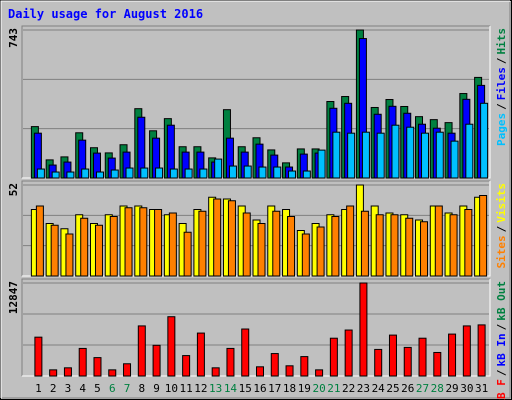  Describe the element at coordinates (245, 388) in the screenshot. I see `x-tick-label: 15` at that location.